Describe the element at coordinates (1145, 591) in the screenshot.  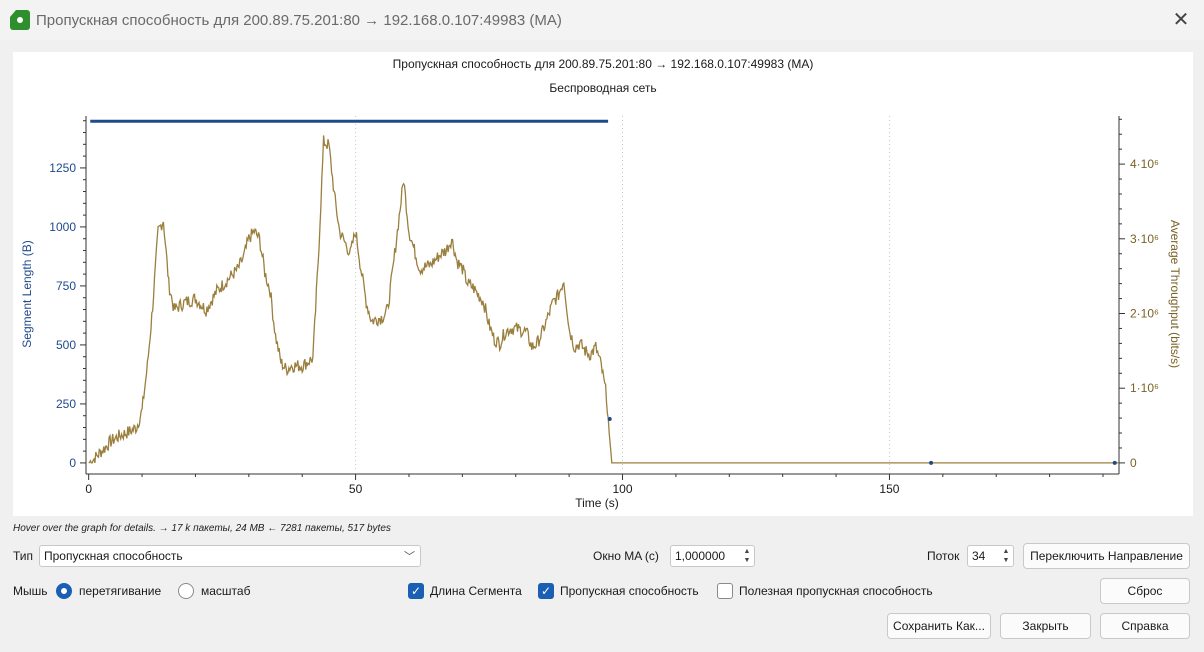
I see `reset-button: Сброс` at that location.